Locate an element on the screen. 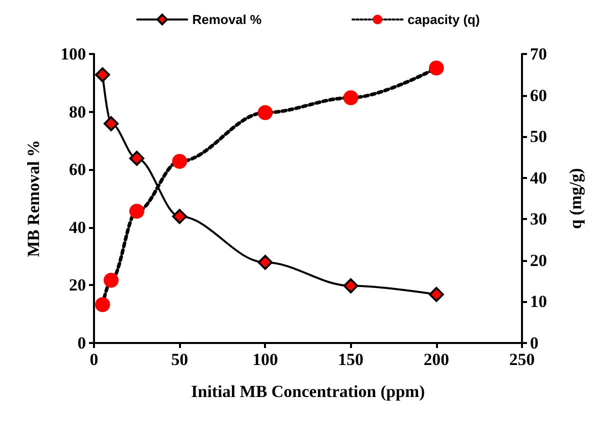 This screenshot has width=616, height=421. x-axis-title: Initial MB Concentration (ppm) is located at coordinates (308, 391).